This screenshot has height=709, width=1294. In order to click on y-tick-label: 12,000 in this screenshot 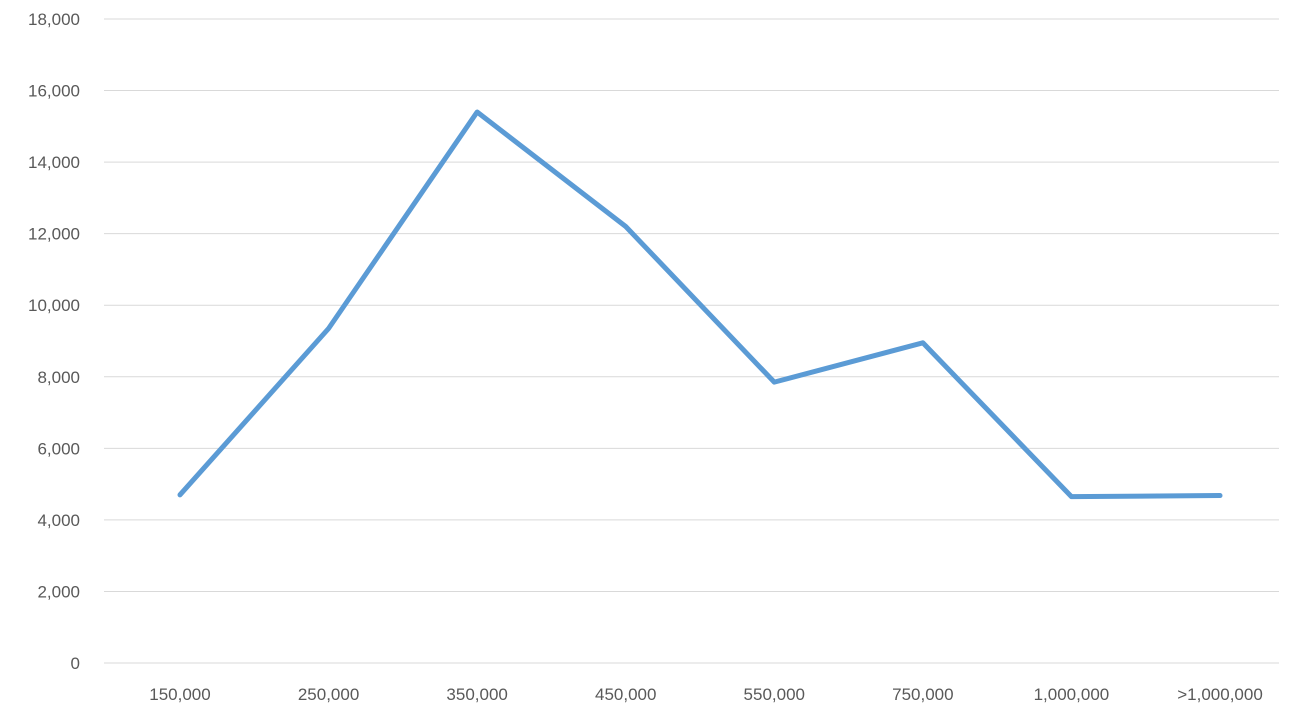, I will do `click(54, 234)`.